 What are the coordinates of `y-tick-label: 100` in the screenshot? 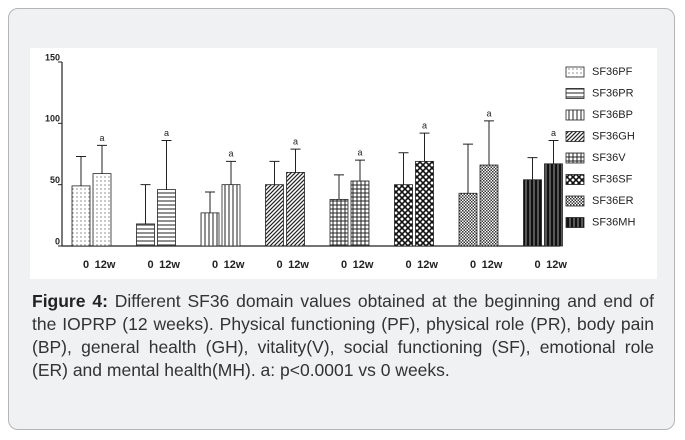 It's located at (52, 119).